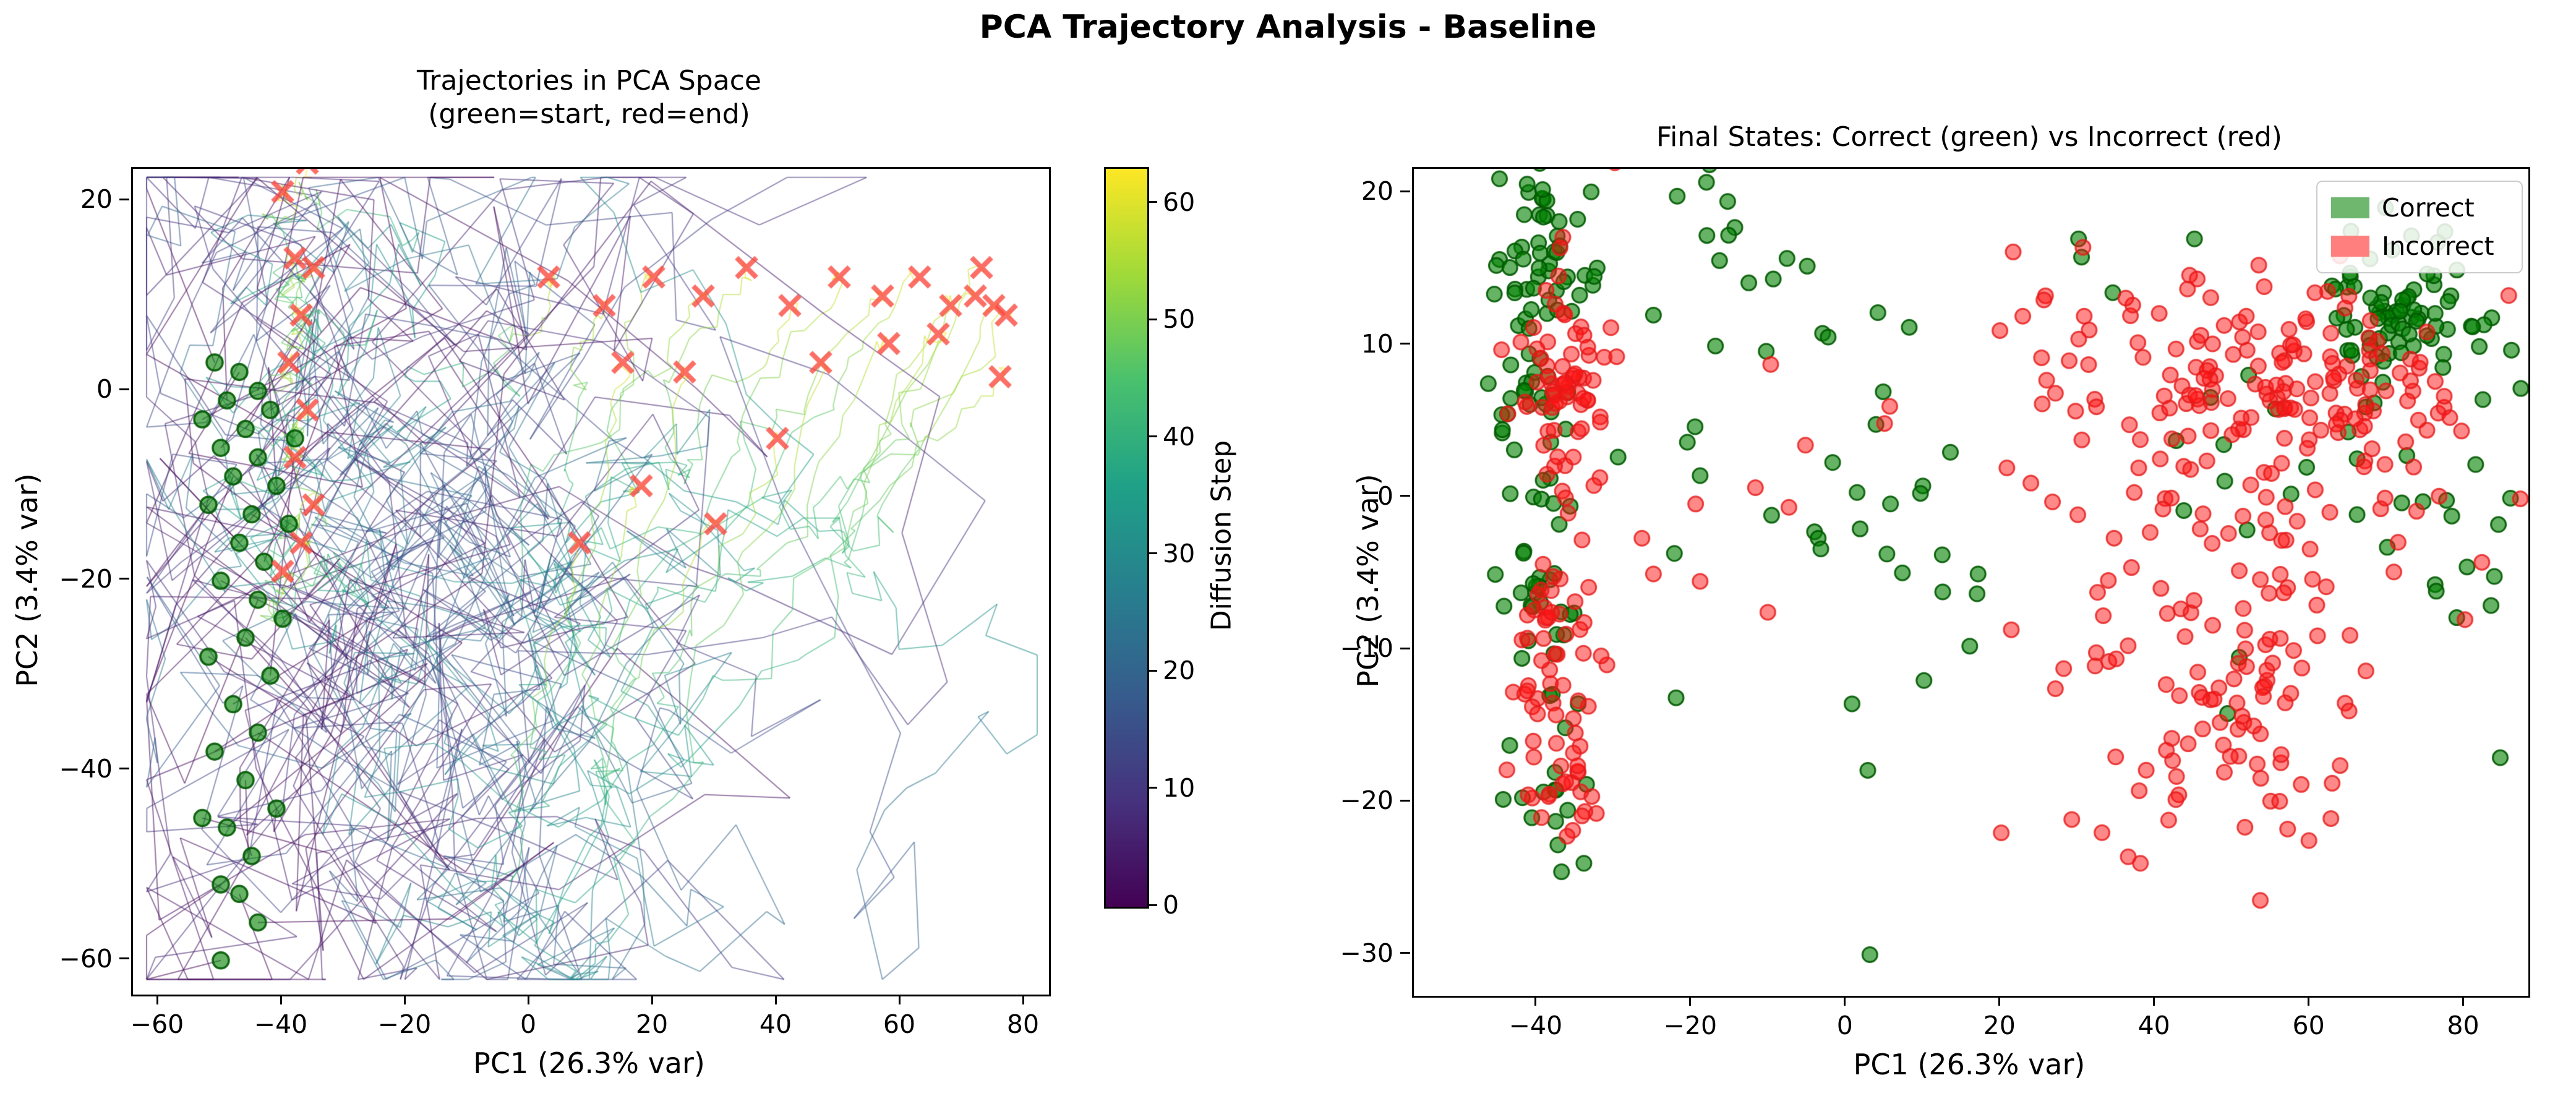 The width and height of the screenshot is (2576, 1096). What do you see at coordinates (1377, 343) in the screenshot?
I see `right-plot-y-tick-label: 10` at bounding box center [1377, 343].